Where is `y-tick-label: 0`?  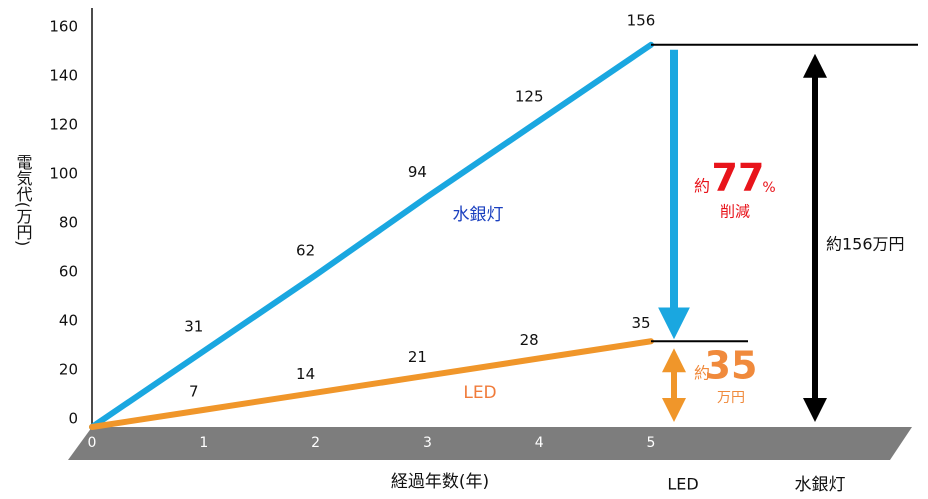
y-tick-label: 0 is located at coordinates (73, 419).